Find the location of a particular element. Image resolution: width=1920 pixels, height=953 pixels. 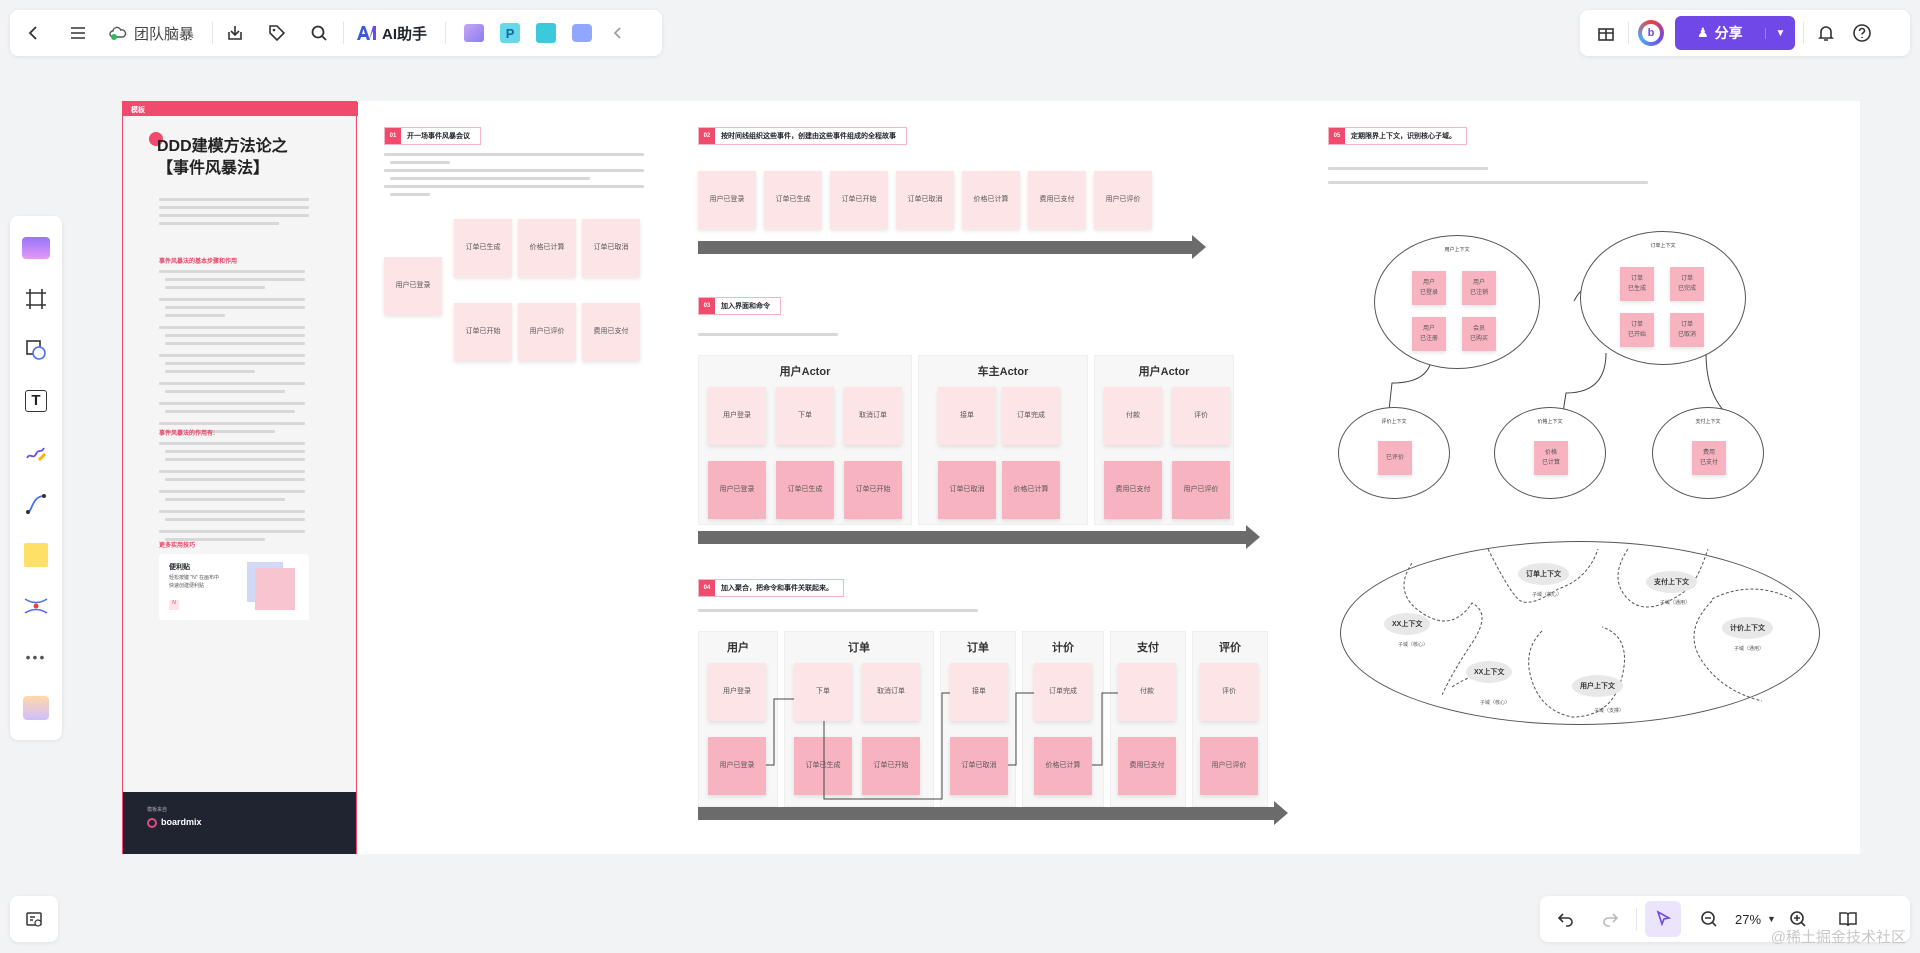

context-note: 用户 已注销 is located at coordinates (1479, 288).